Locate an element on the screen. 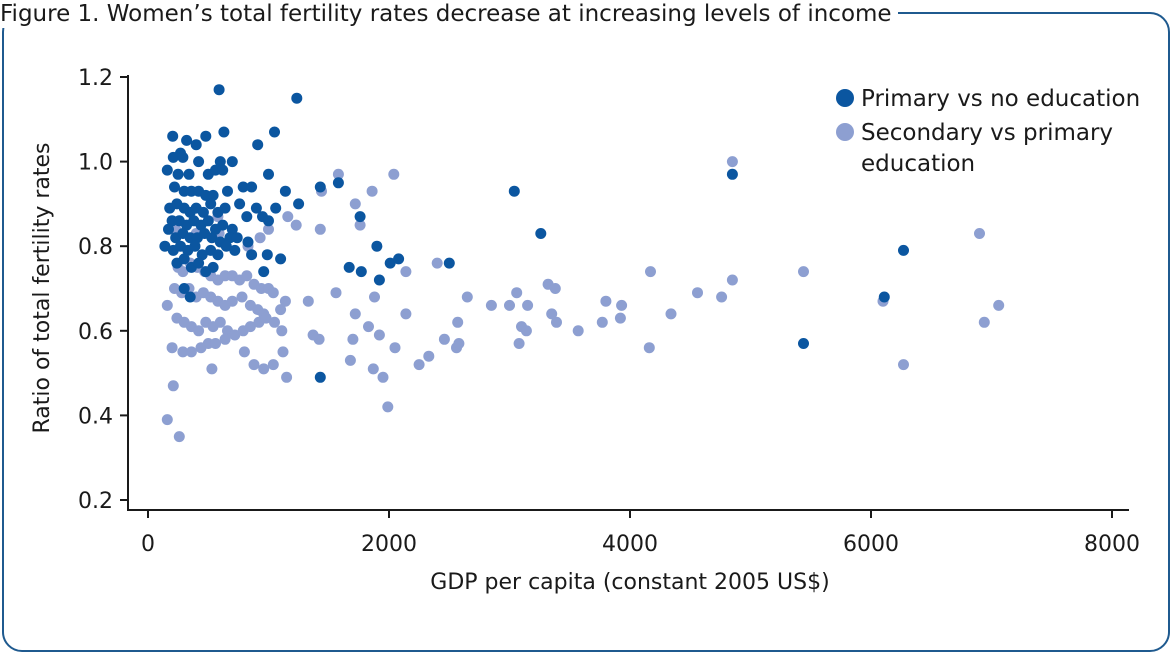 Image resolution: width=1174 pixels, height=652 pixels. x-tick-label: 6000 is located at coordinates (871, 544).